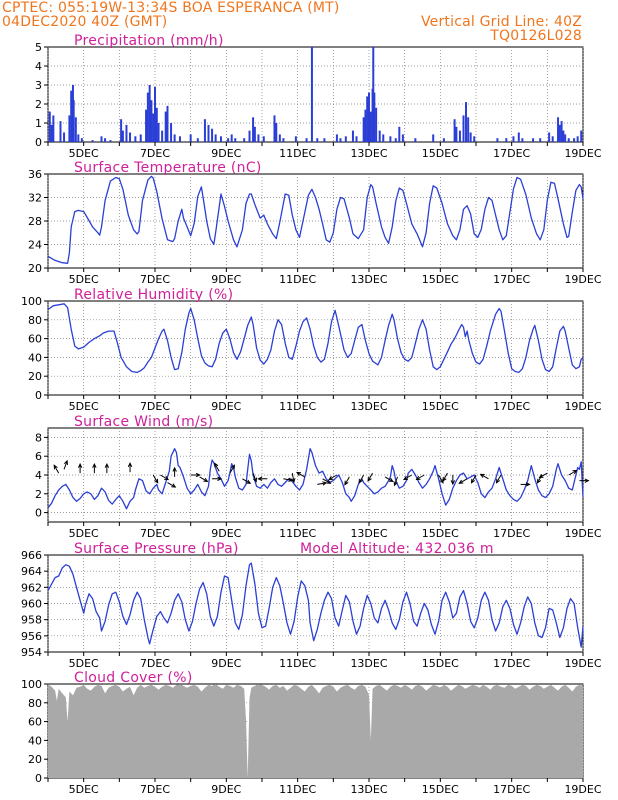 The width and height of the screenshot is (618, 800). Describe the element at coordinates (397, 549) in the screenshot. I see `model-altitude-label: Model Altitude: 432.036 m` at that location.